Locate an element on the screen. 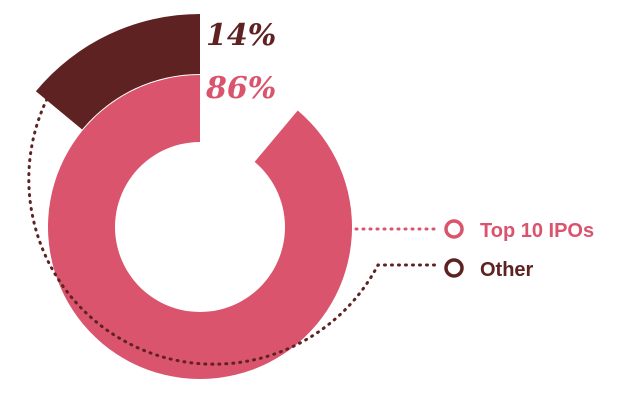 Image resolution: width=637 pixels, height=401 pixels. other-percent-label: 14% is located at coordinates (241, 35).